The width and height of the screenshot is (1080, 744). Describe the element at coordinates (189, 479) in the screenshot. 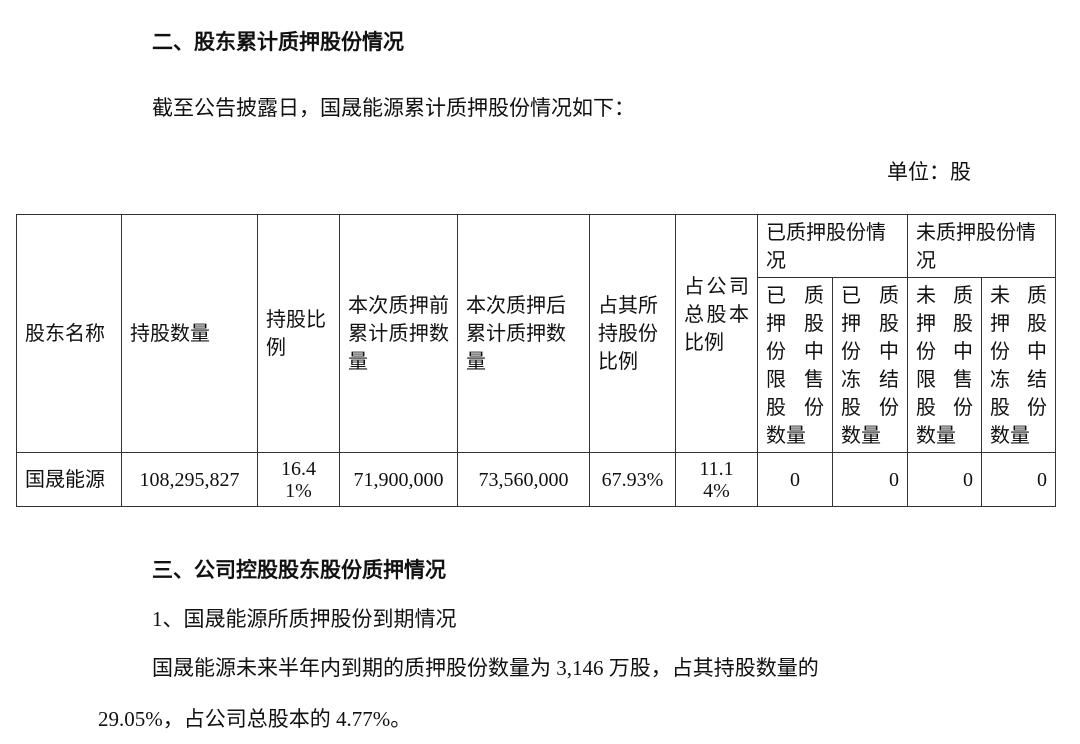

I see `cell-shares: 108,295,827` at that location.